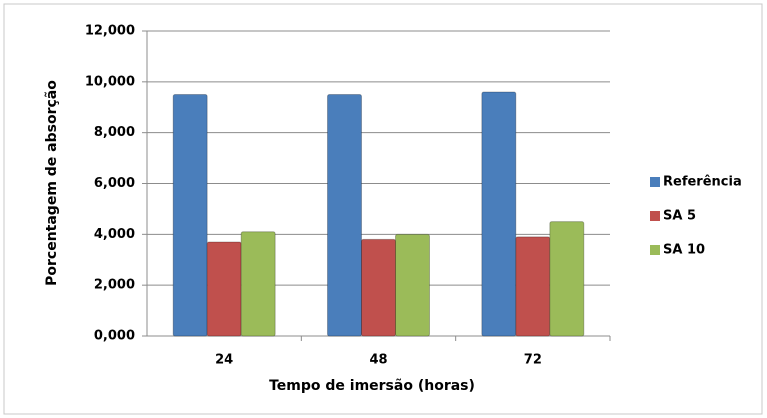 The image size is (767, 418). I want to click on y-tick-label: 0,000, so click(114, 336).